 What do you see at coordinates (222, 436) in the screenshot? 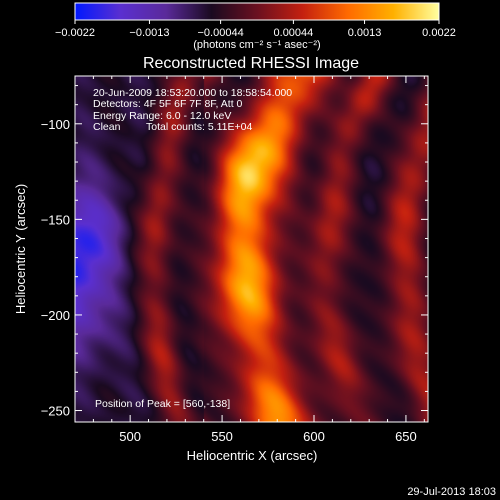
I see `x-tick-label: 550` at bounding box center [222, 436].